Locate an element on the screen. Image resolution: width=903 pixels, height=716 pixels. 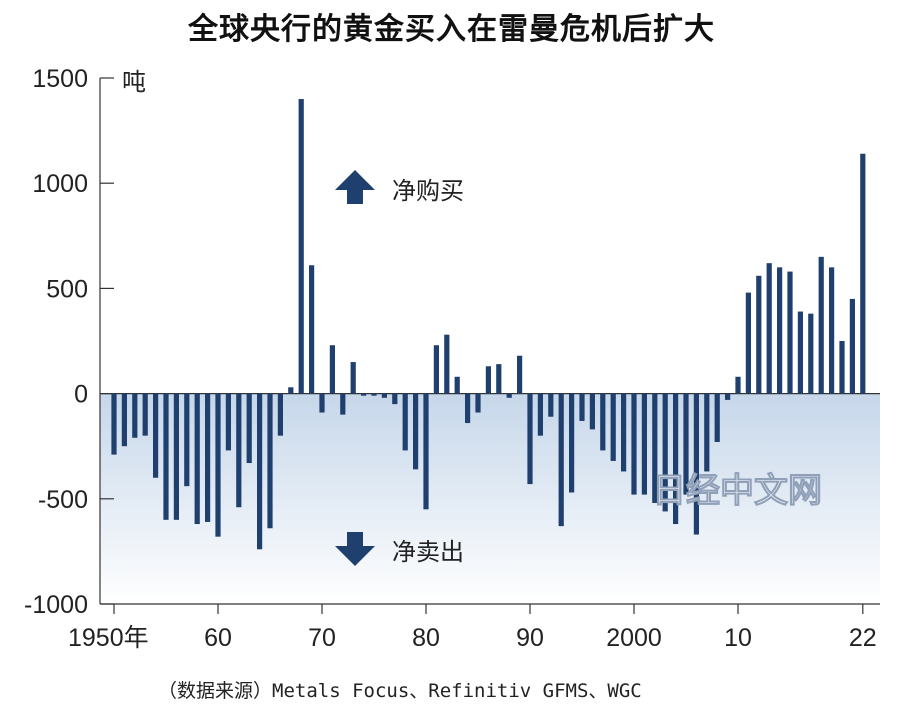
bar-2006 is located at coordinates (696, 464).